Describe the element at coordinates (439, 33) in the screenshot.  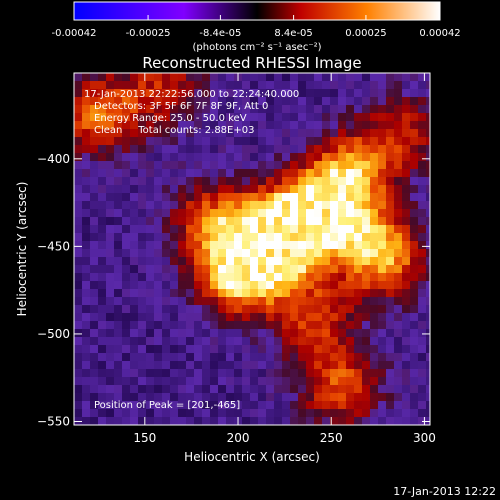
I see `colorbar-tick-label: 0.00042` at that location.